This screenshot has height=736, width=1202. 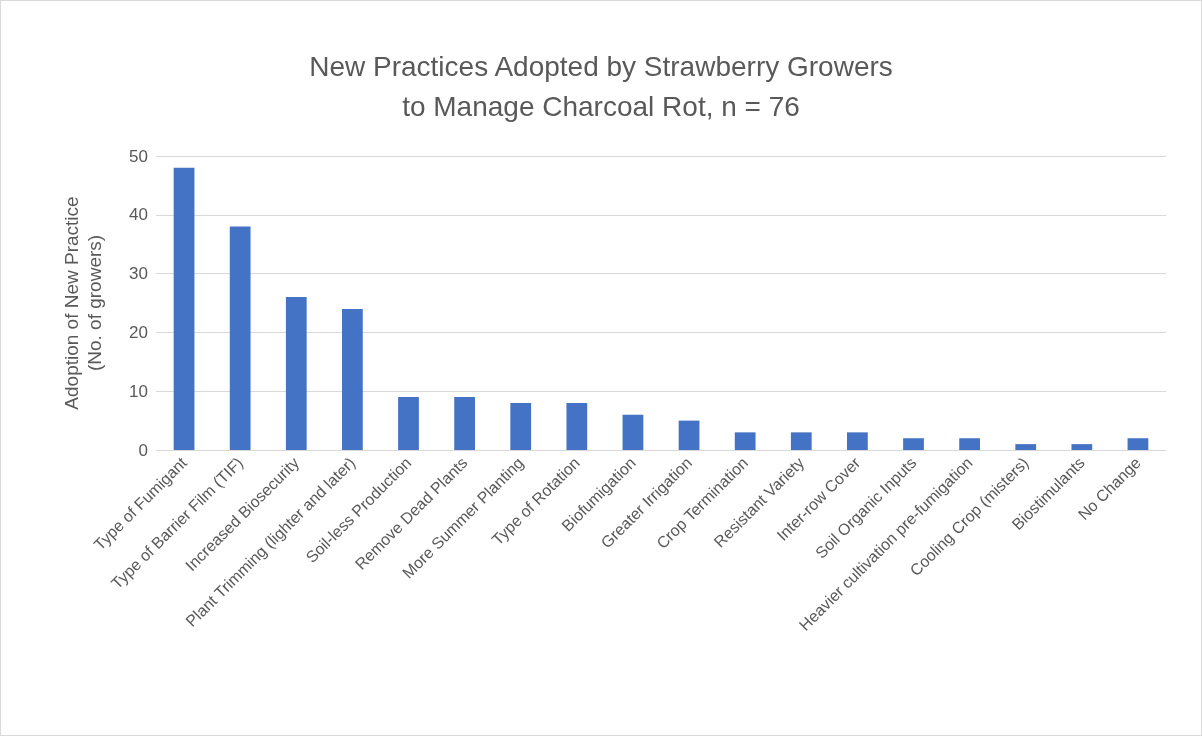 I want to click on y-tick-label: 40, so click(x=138, y=215).